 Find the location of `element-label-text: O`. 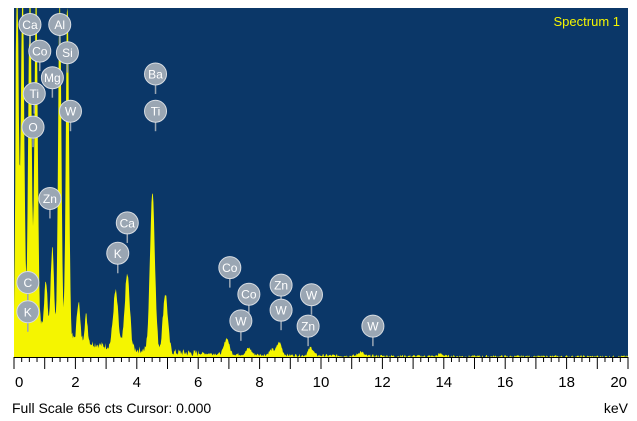

element-label-text: O is located at coordinates (32, 128).